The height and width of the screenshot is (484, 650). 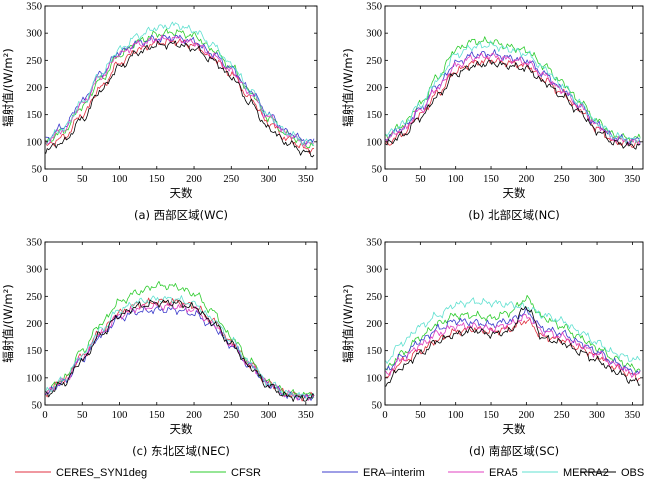 What do you see at coordinates (181, 451) in the screenshot?
I see `panel-caption: (c) 东北区域(NEC)` at bounding box center [181, 451].